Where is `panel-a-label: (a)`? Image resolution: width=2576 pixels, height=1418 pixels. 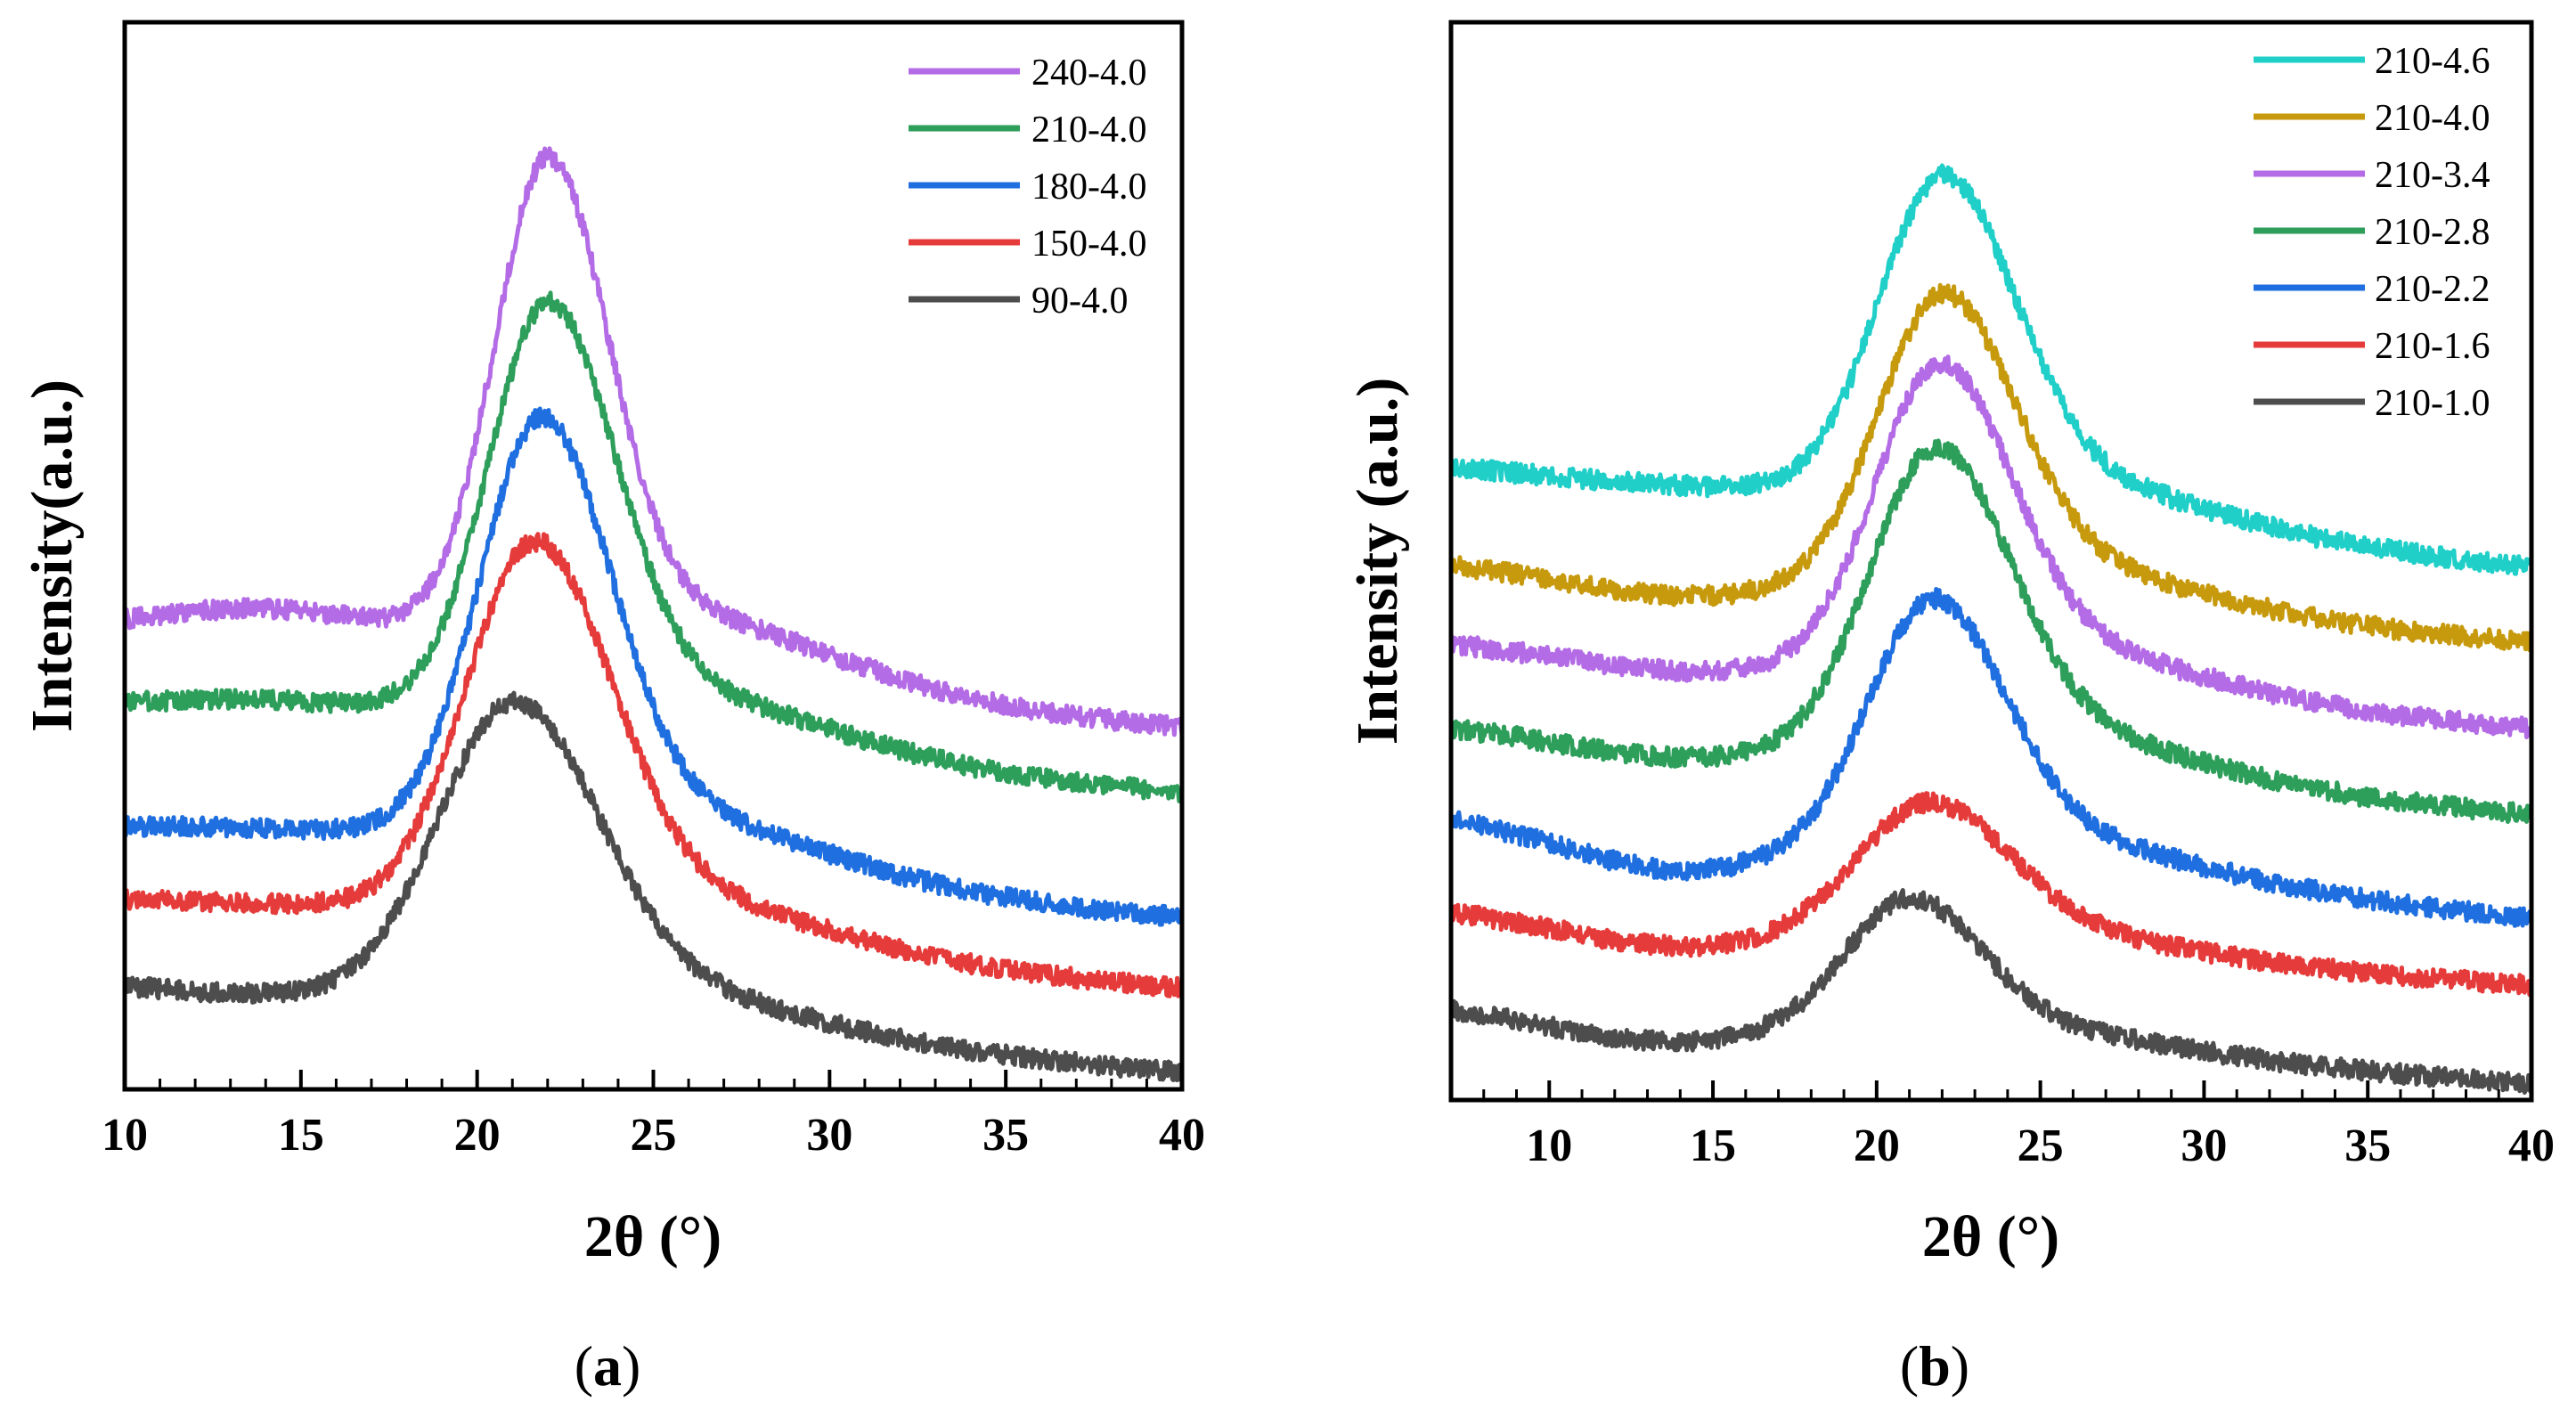
panel-a-label: (a) is located at coordinates (608, 1366).